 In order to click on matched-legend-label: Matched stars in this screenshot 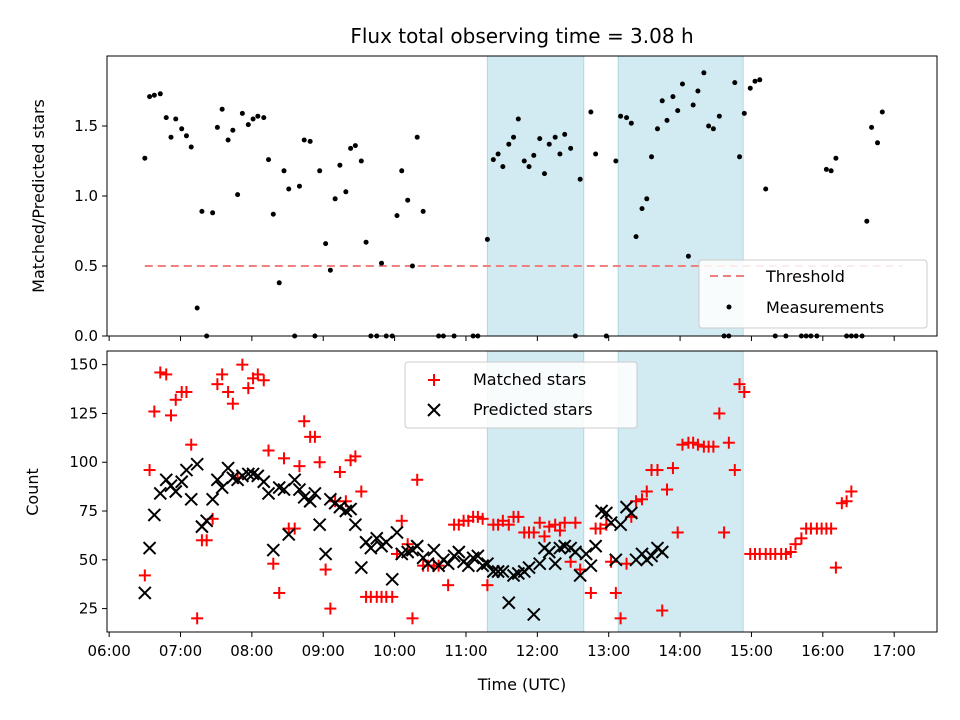, I will do `click(529, 379)`.